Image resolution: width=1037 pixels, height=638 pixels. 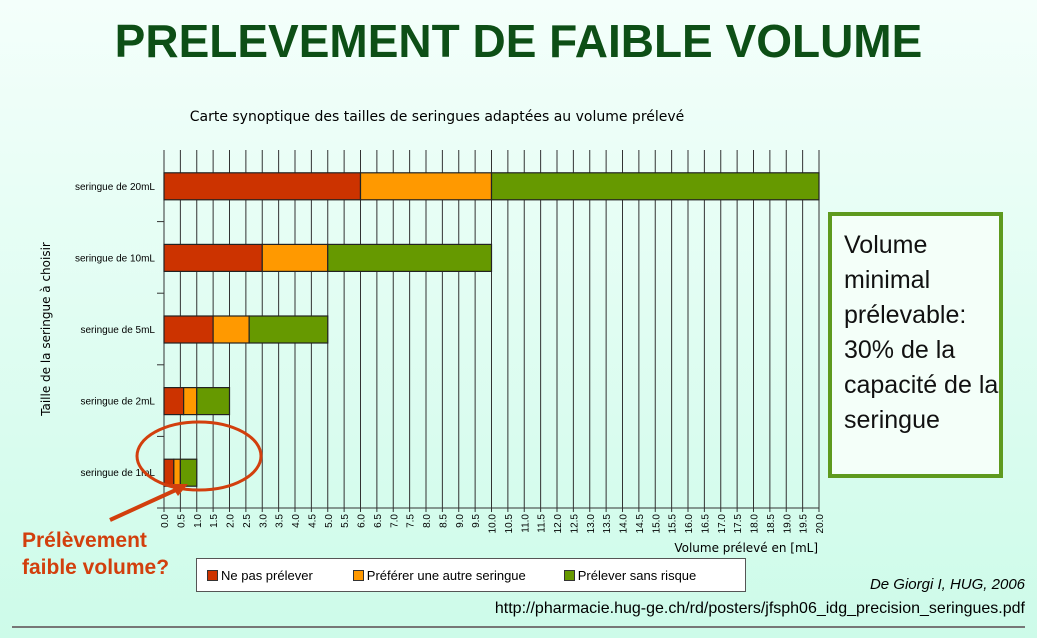 I want to click on x-tick-label: 8.5, so click(x=443, y=521).